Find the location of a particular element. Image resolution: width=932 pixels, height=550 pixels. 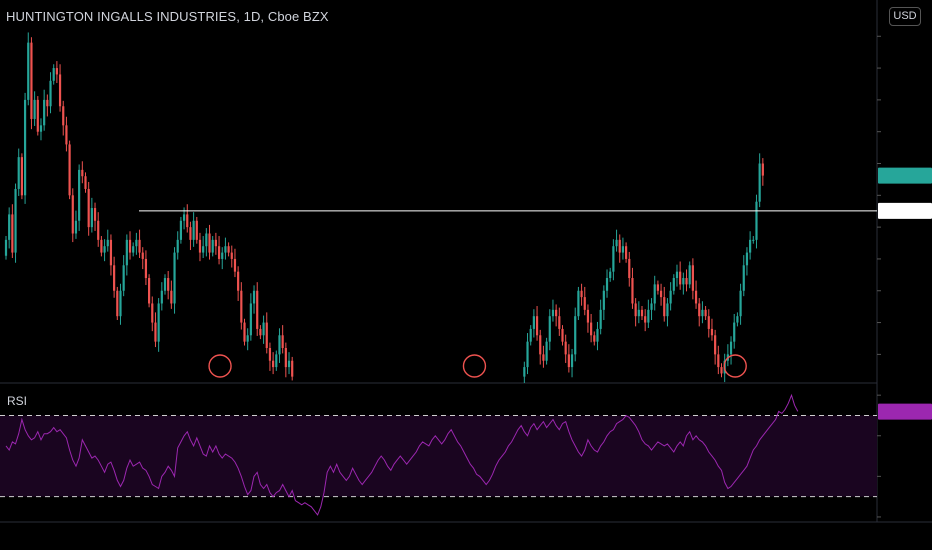

currency-button: USD is located at coordinates (905, 16).